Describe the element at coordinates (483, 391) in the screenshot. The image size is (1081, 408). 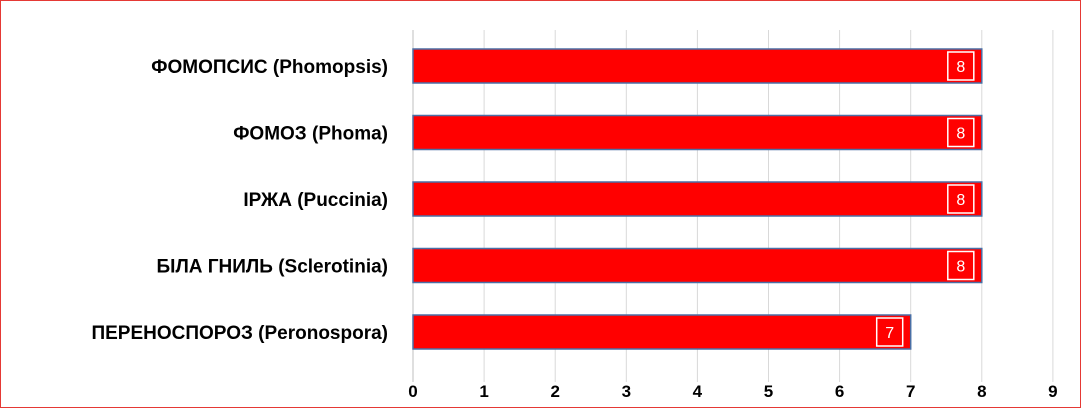
I see `x-tick-label: 1` at that location.